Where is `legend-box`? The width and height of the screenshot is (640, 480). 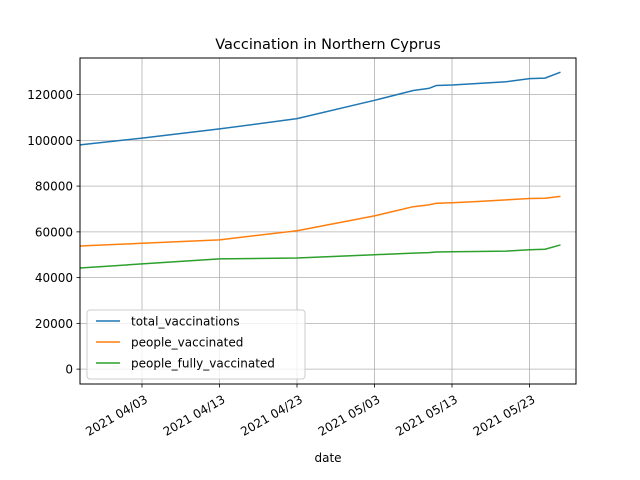 legend-box is located at coordinates (196, 344).